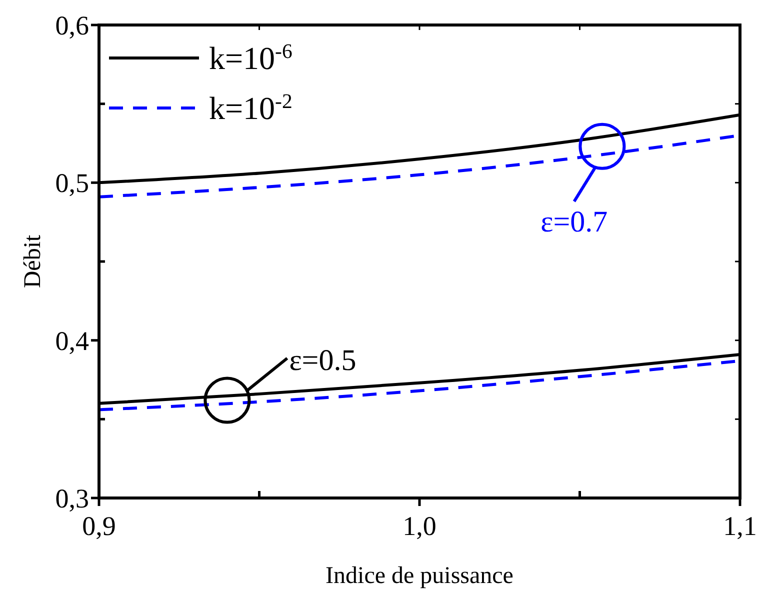  What do you see at coordinates (250, 108) in the screenshot?
I see `legend-label: k=10$^{-2}$` at bounding box center [250, 108].